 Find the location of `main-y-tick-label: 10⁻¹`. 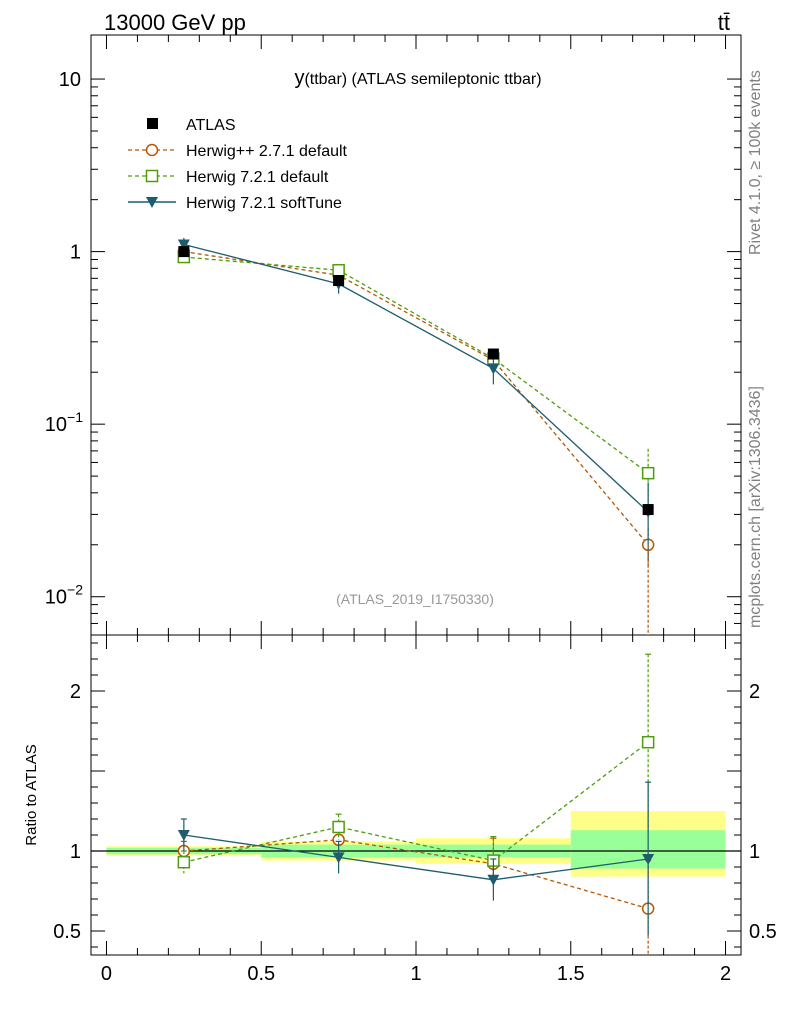

main-y-tick-label: 10⁻¹ is located at coordinates (64, 422).